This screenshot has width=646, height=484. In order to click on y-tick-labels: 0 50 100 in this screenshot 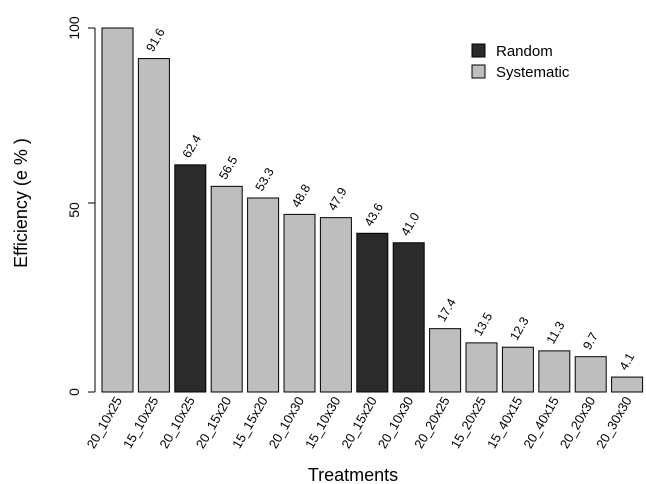, I will do `click(74, 206)`.